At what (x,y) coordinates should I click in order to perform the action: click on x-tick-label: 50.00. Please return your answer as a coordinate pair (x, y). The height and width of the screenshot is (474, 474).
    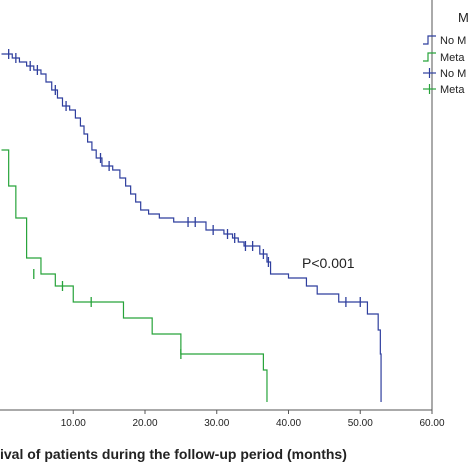
    Looking at the image, I should click on (360, 423).